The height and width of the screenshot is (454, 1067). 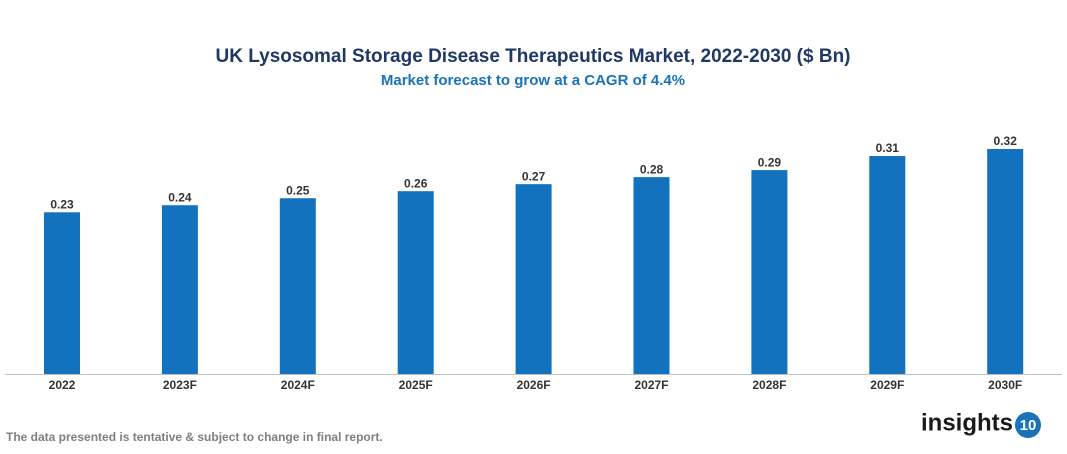 What do you see at coordinates (62, 204) in the screenshot?
I see `value-label: 0.23` at bounding box center [62, 204].